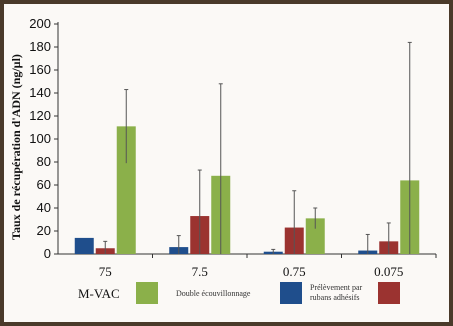 This screenshot has width=453, height=326. Describe the element at coordinates (44, 161) in the screenshot. I see `y-tick-label: 80` at that location.